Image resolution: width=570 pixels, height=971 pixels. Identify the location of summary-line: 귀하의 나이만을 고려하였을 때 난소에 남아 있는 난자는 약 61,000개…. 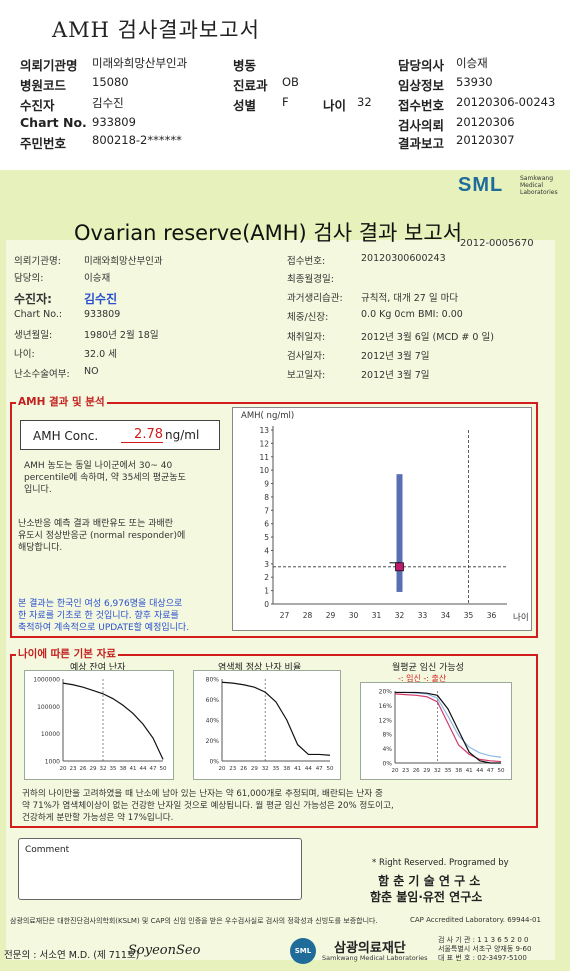
(202, 794).